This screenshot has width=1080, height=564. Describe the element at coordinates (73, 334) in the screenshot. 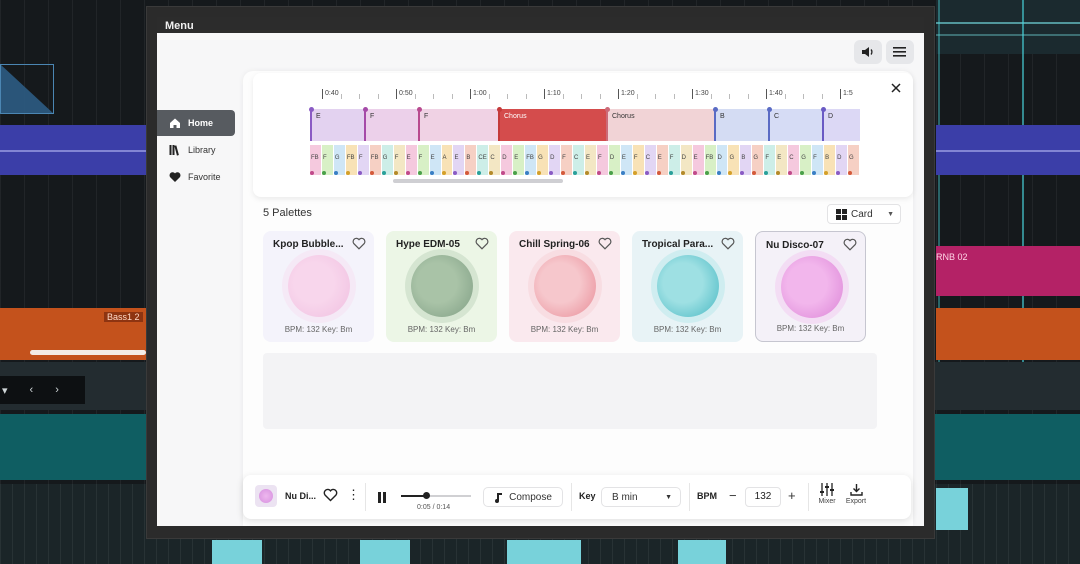

I see `bass-clip-left: Bass1 2` at that location.